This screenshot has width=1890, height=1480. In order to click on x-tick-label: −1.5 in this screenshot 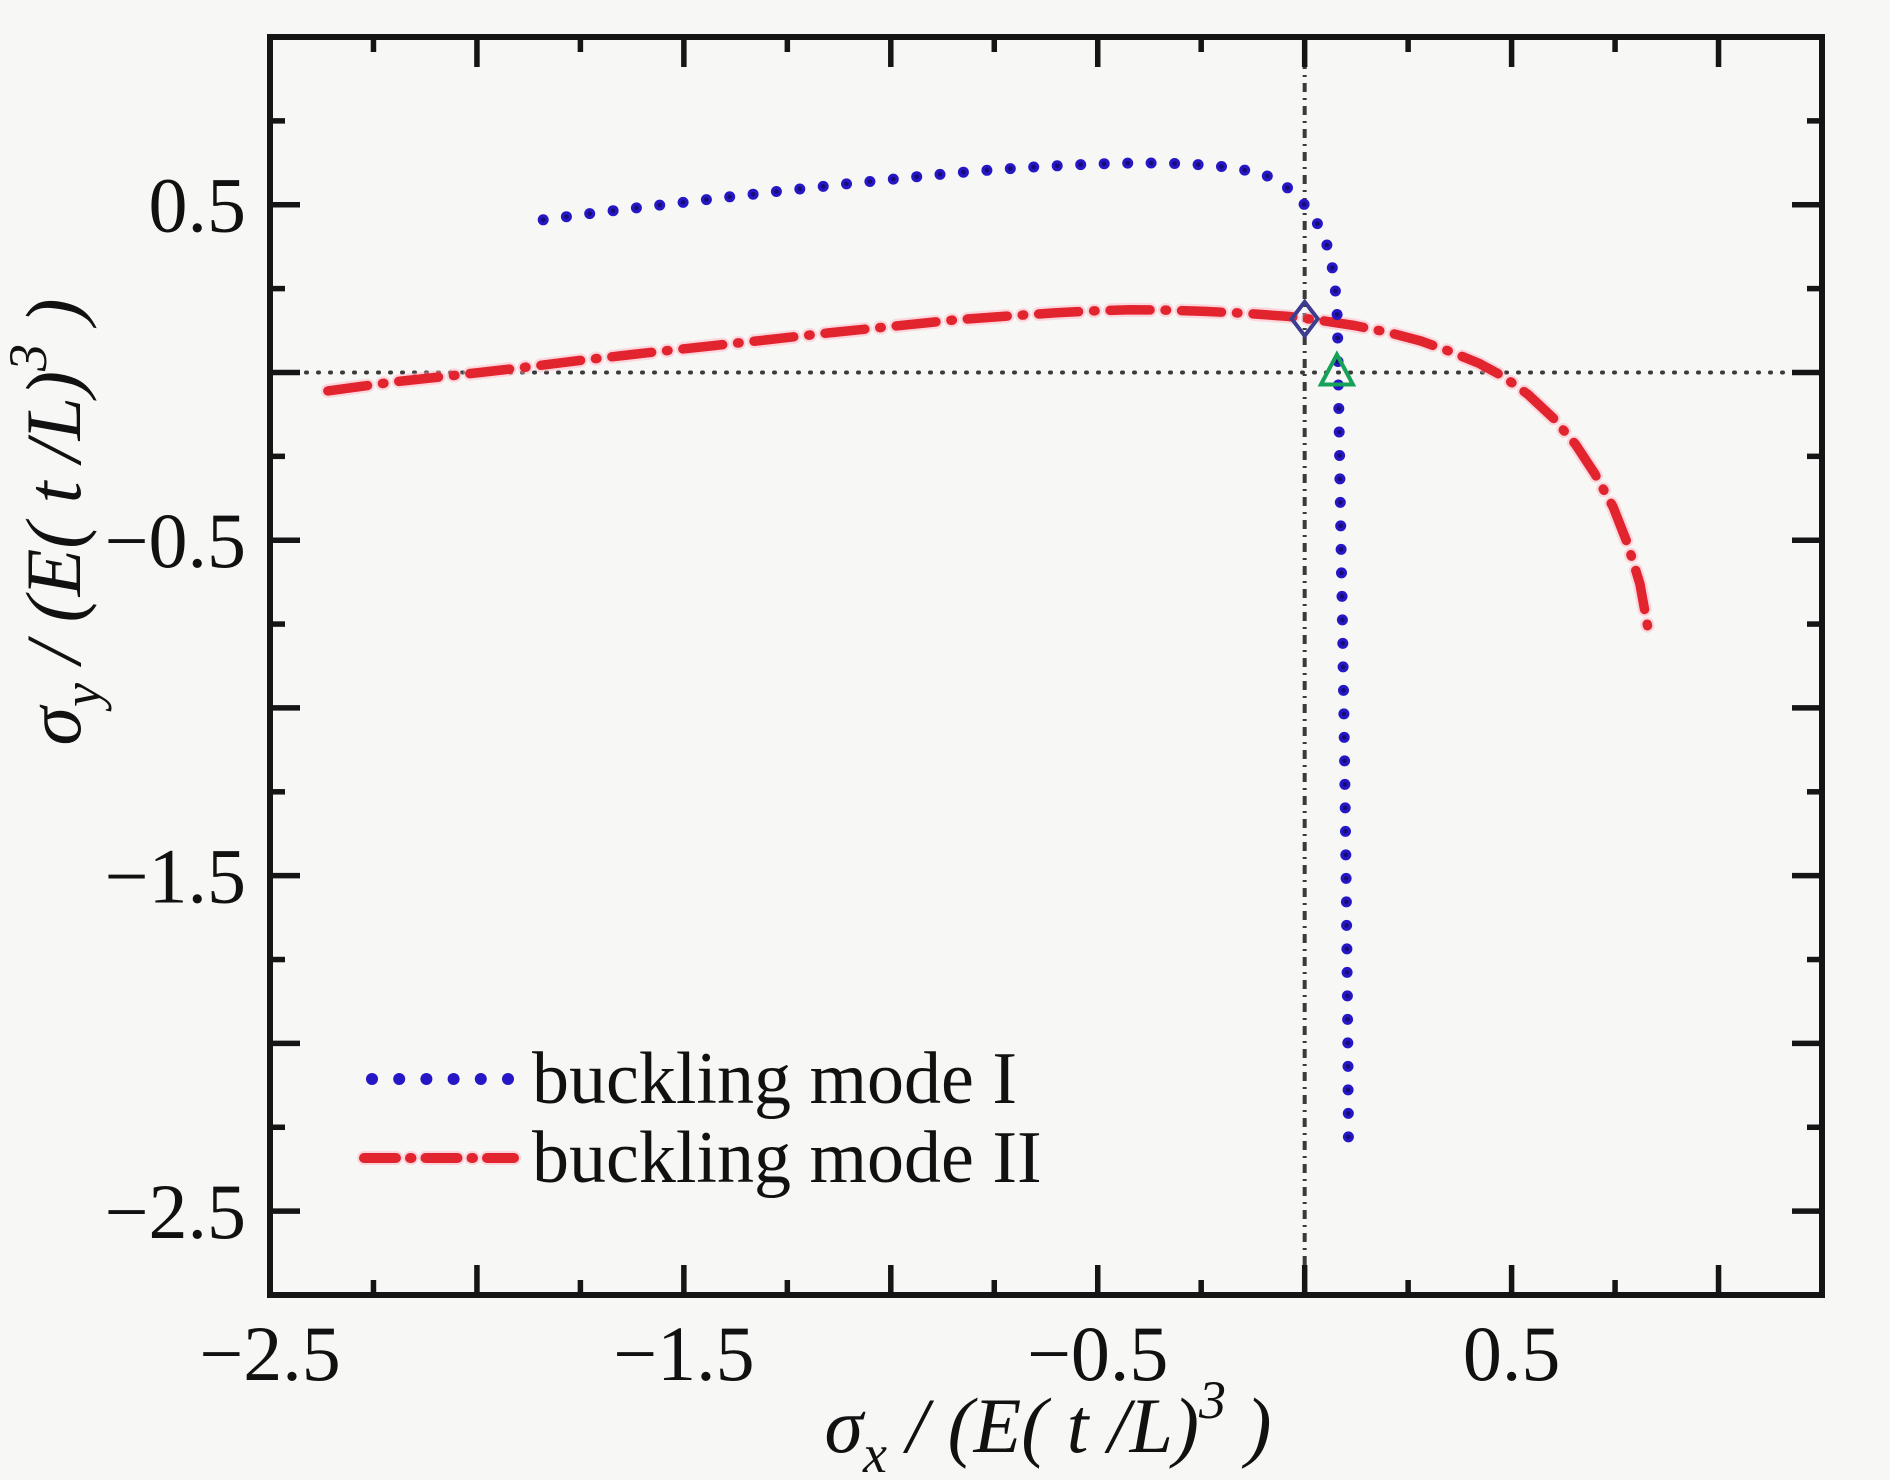, I will do `click(684, 1353)`.